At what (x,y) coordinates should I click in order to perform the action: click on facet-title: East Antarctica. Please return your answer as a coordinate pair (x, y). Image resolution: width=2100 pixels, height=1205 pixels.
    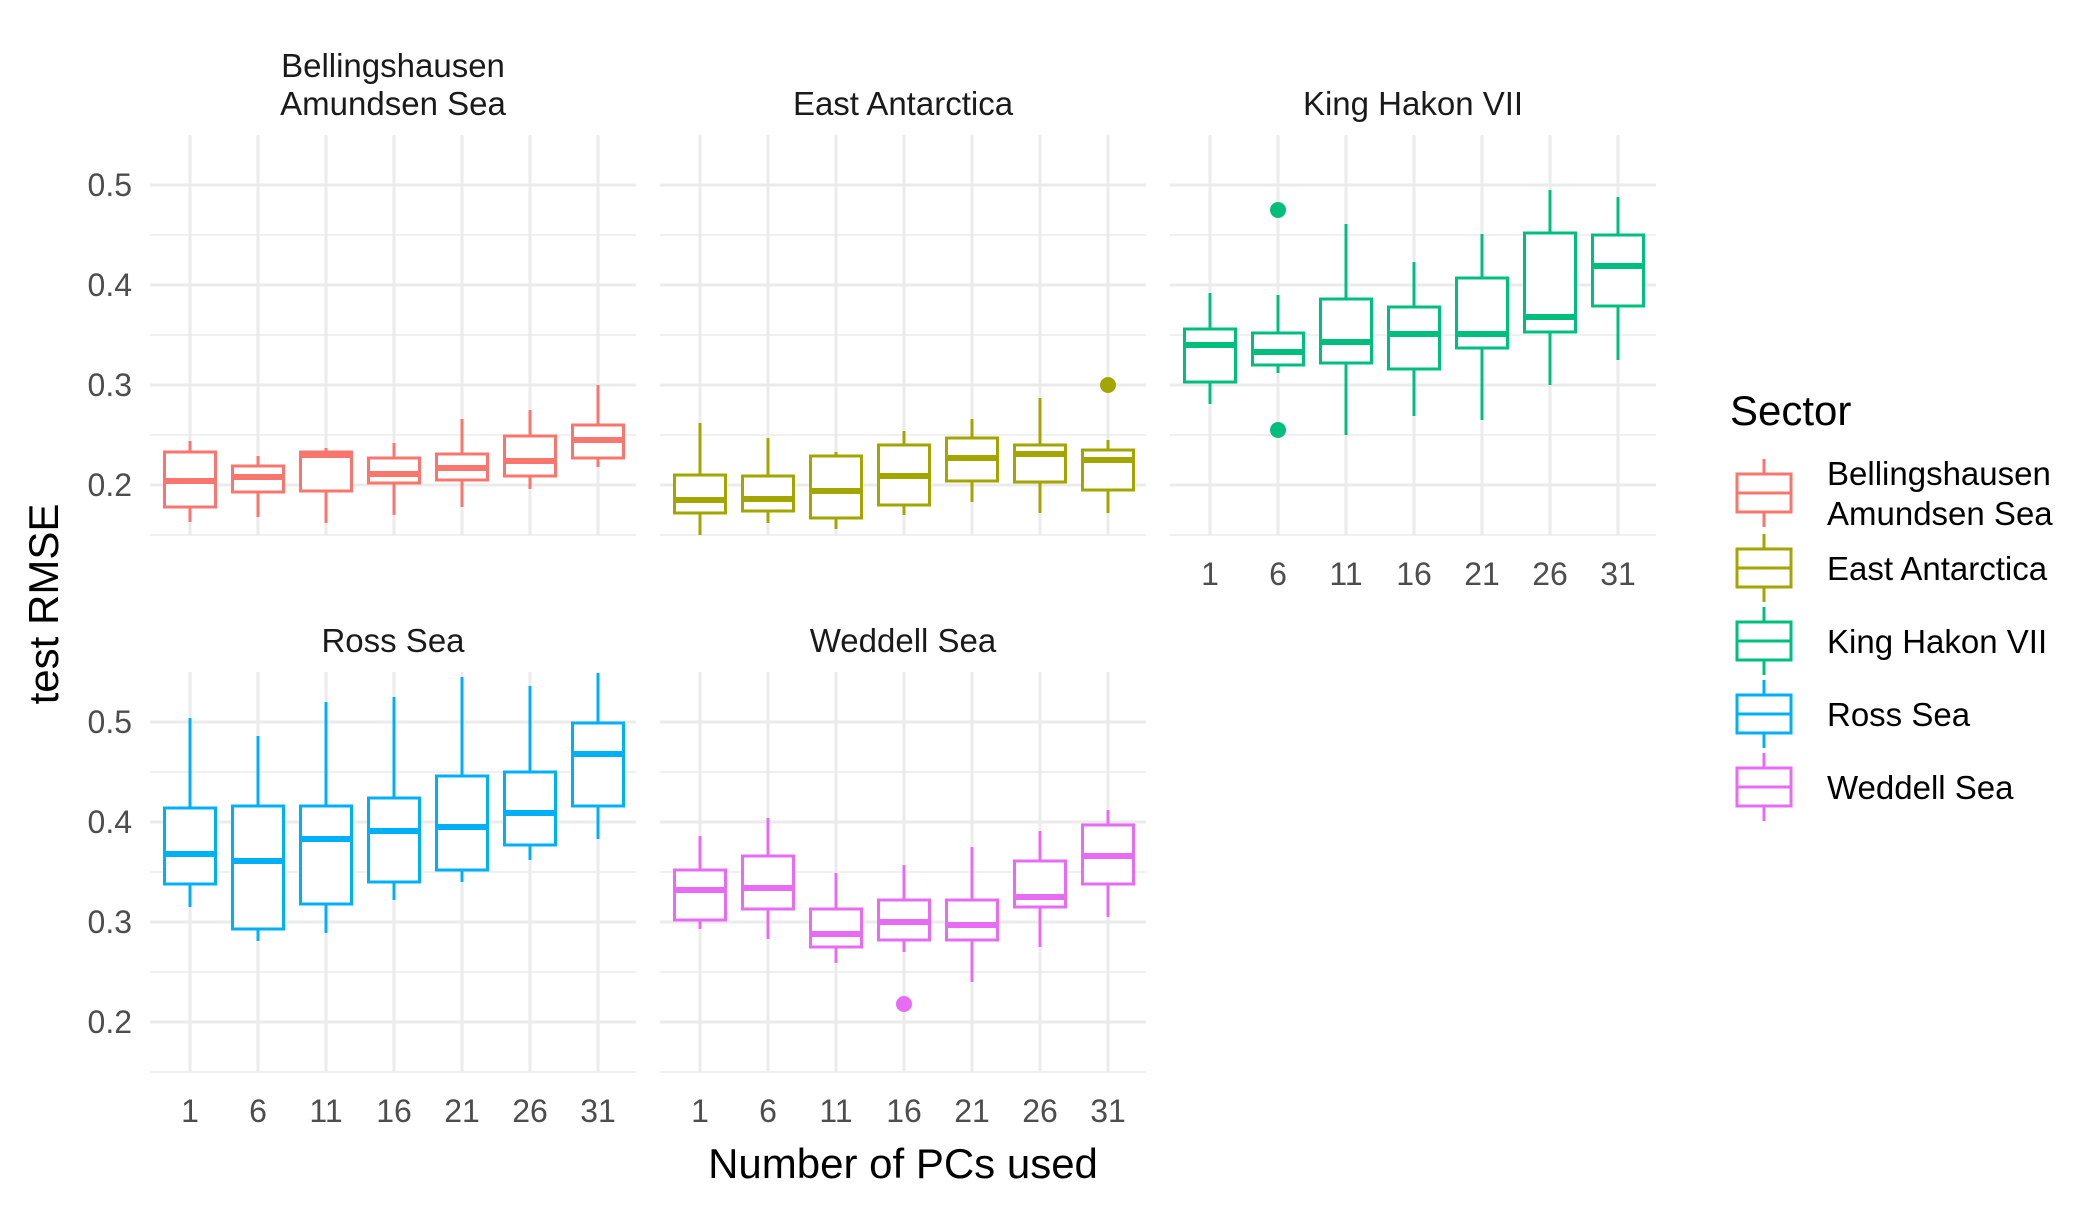
    Looking at the image, I should click on (903, 103).